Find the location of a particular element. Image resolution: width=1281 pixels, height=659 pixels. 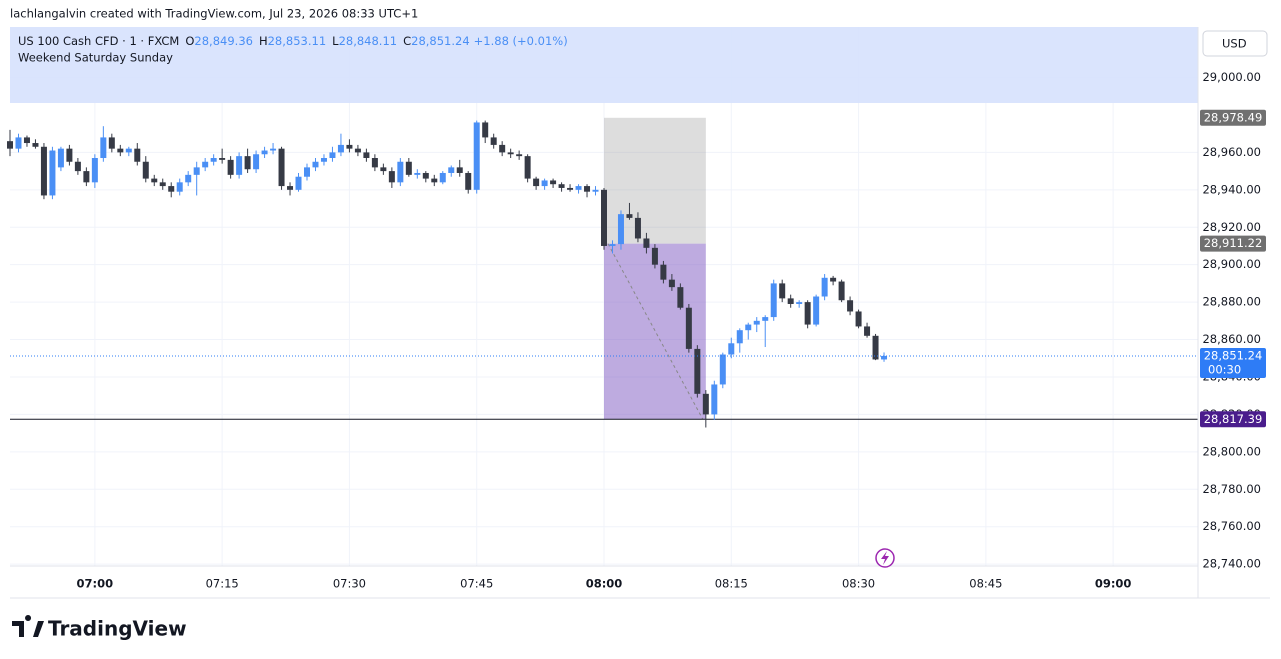

x-tick-label: 09:00 is located at coordinates (1113, 584).